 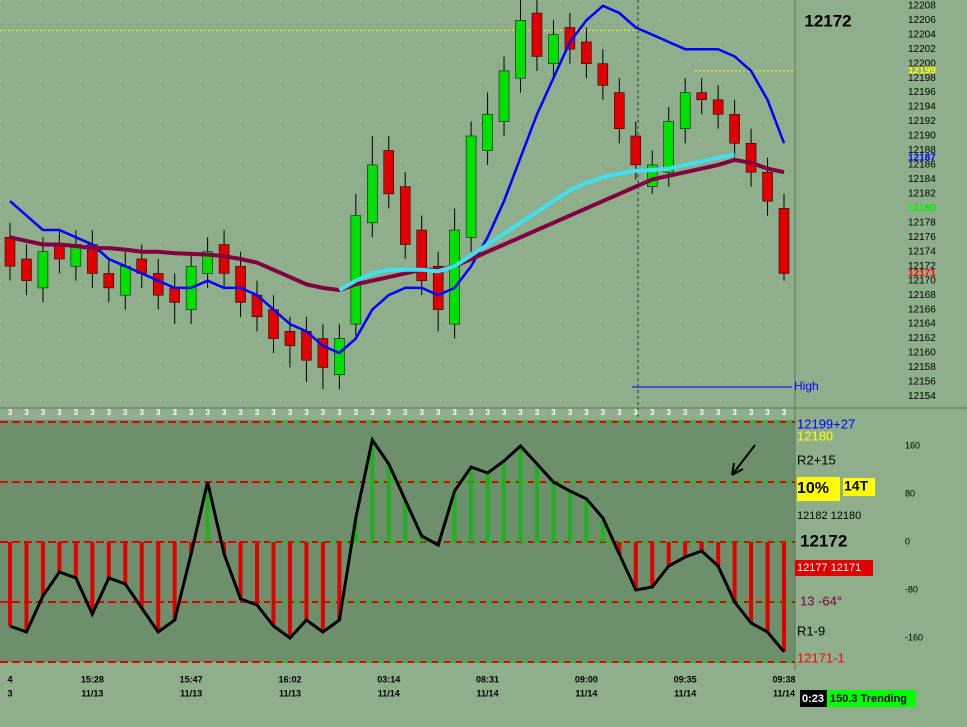 What do you see at coordinates (834, 568) in the screenshot?
I see `label-box` at bounding box center [834, 568].